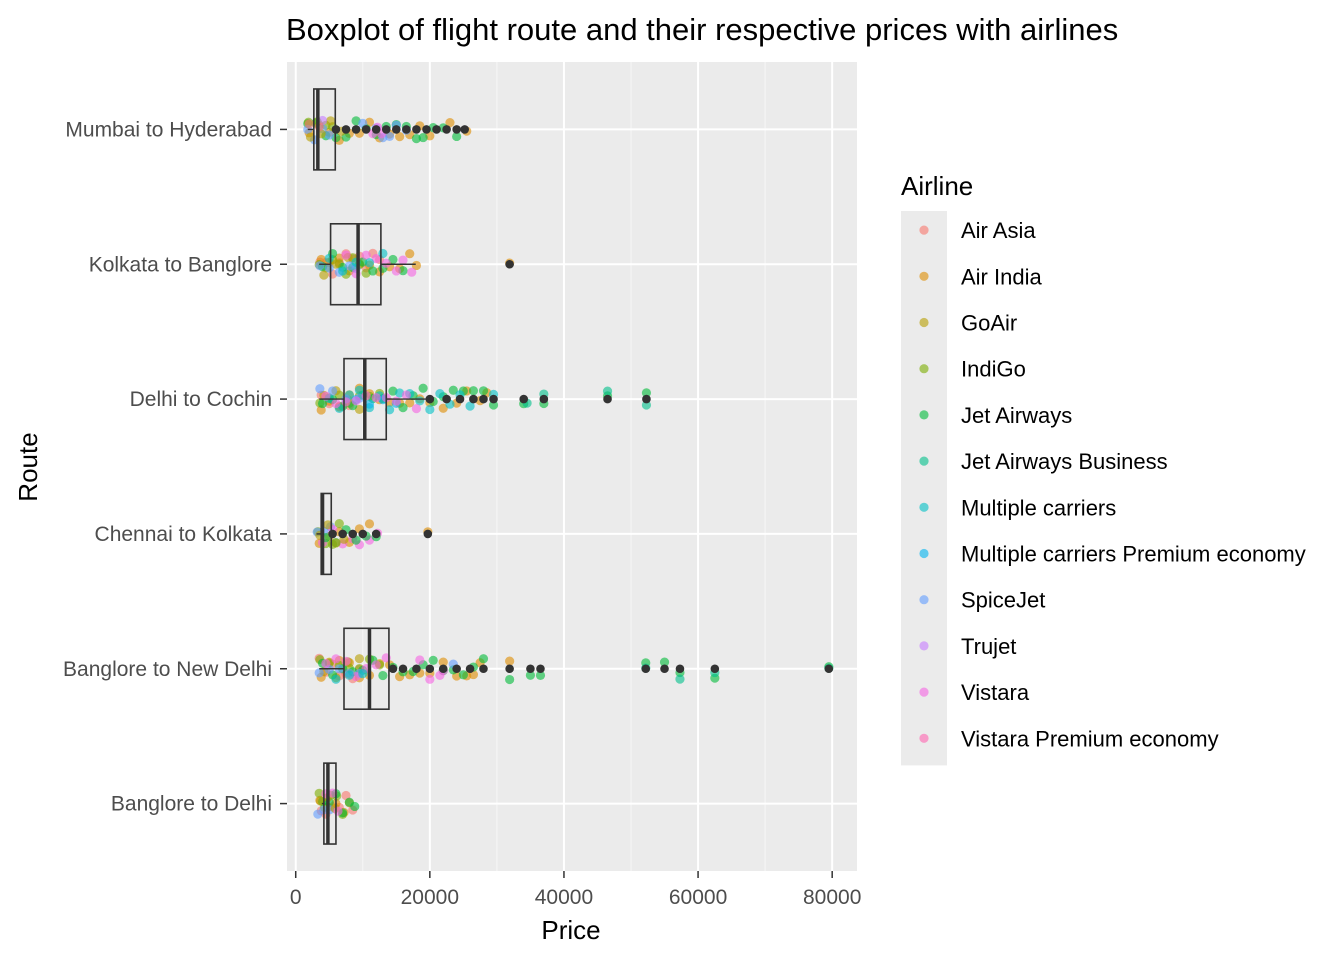 The width and height of the screenshot is (1344, 960). I want to click on x-tick-label: 60000, so click(698, 897).